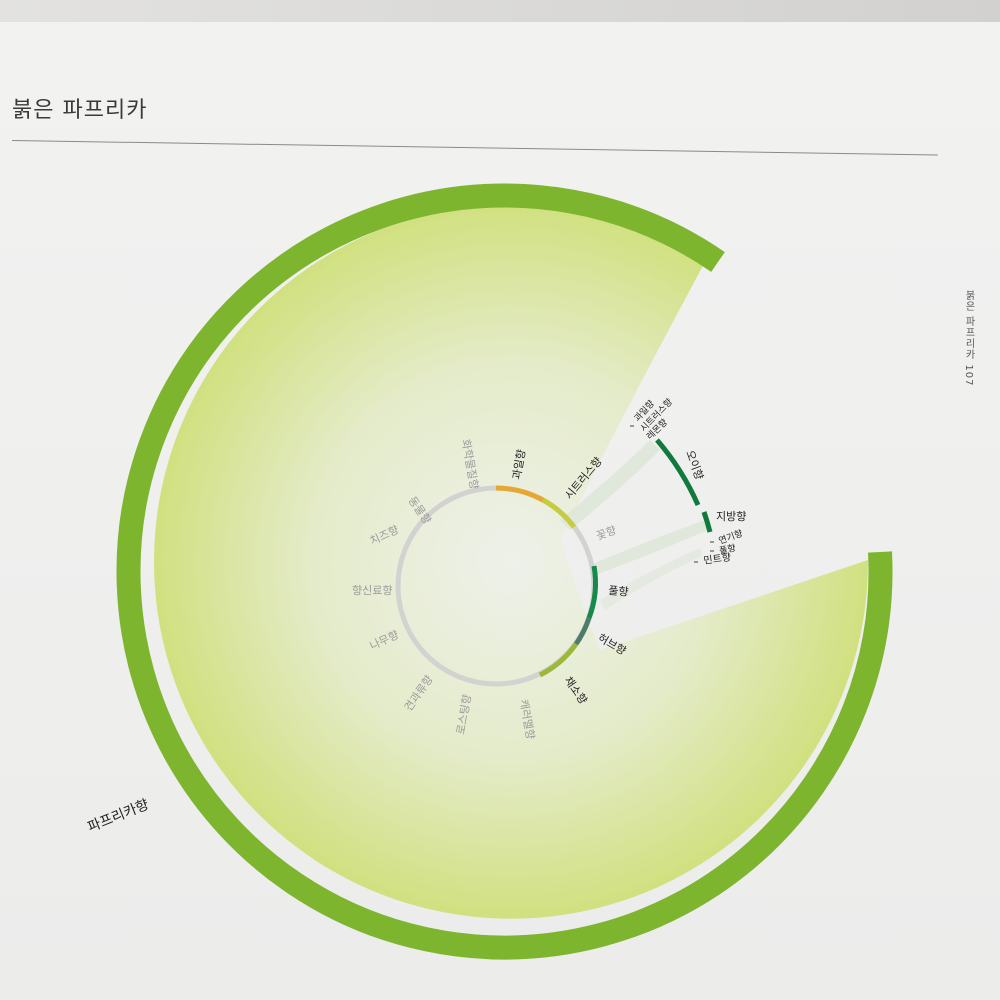  Describe the element at coordinates (500, 11) in the screenshot. I see `page-edge` at that location.